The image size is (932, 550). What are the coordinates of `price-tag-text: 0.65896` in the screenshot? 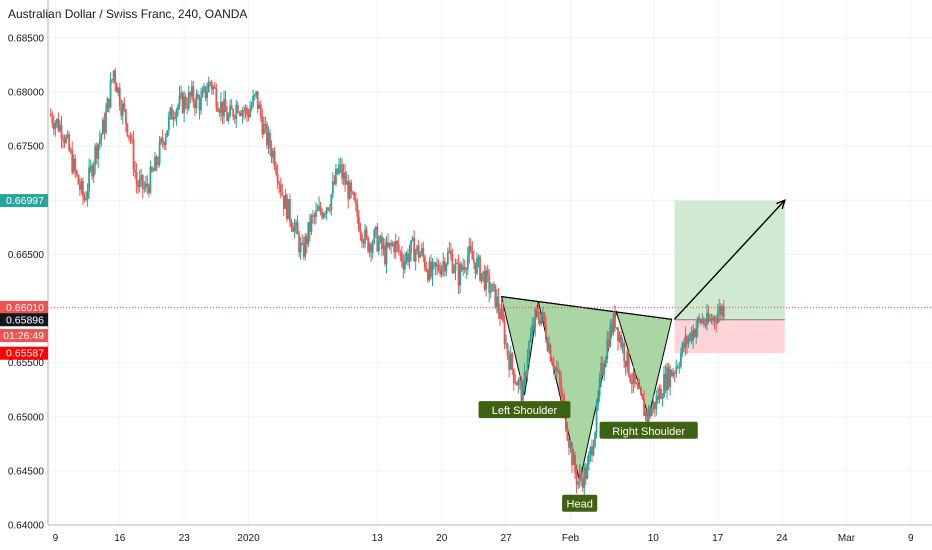 It's located at (25, 320).